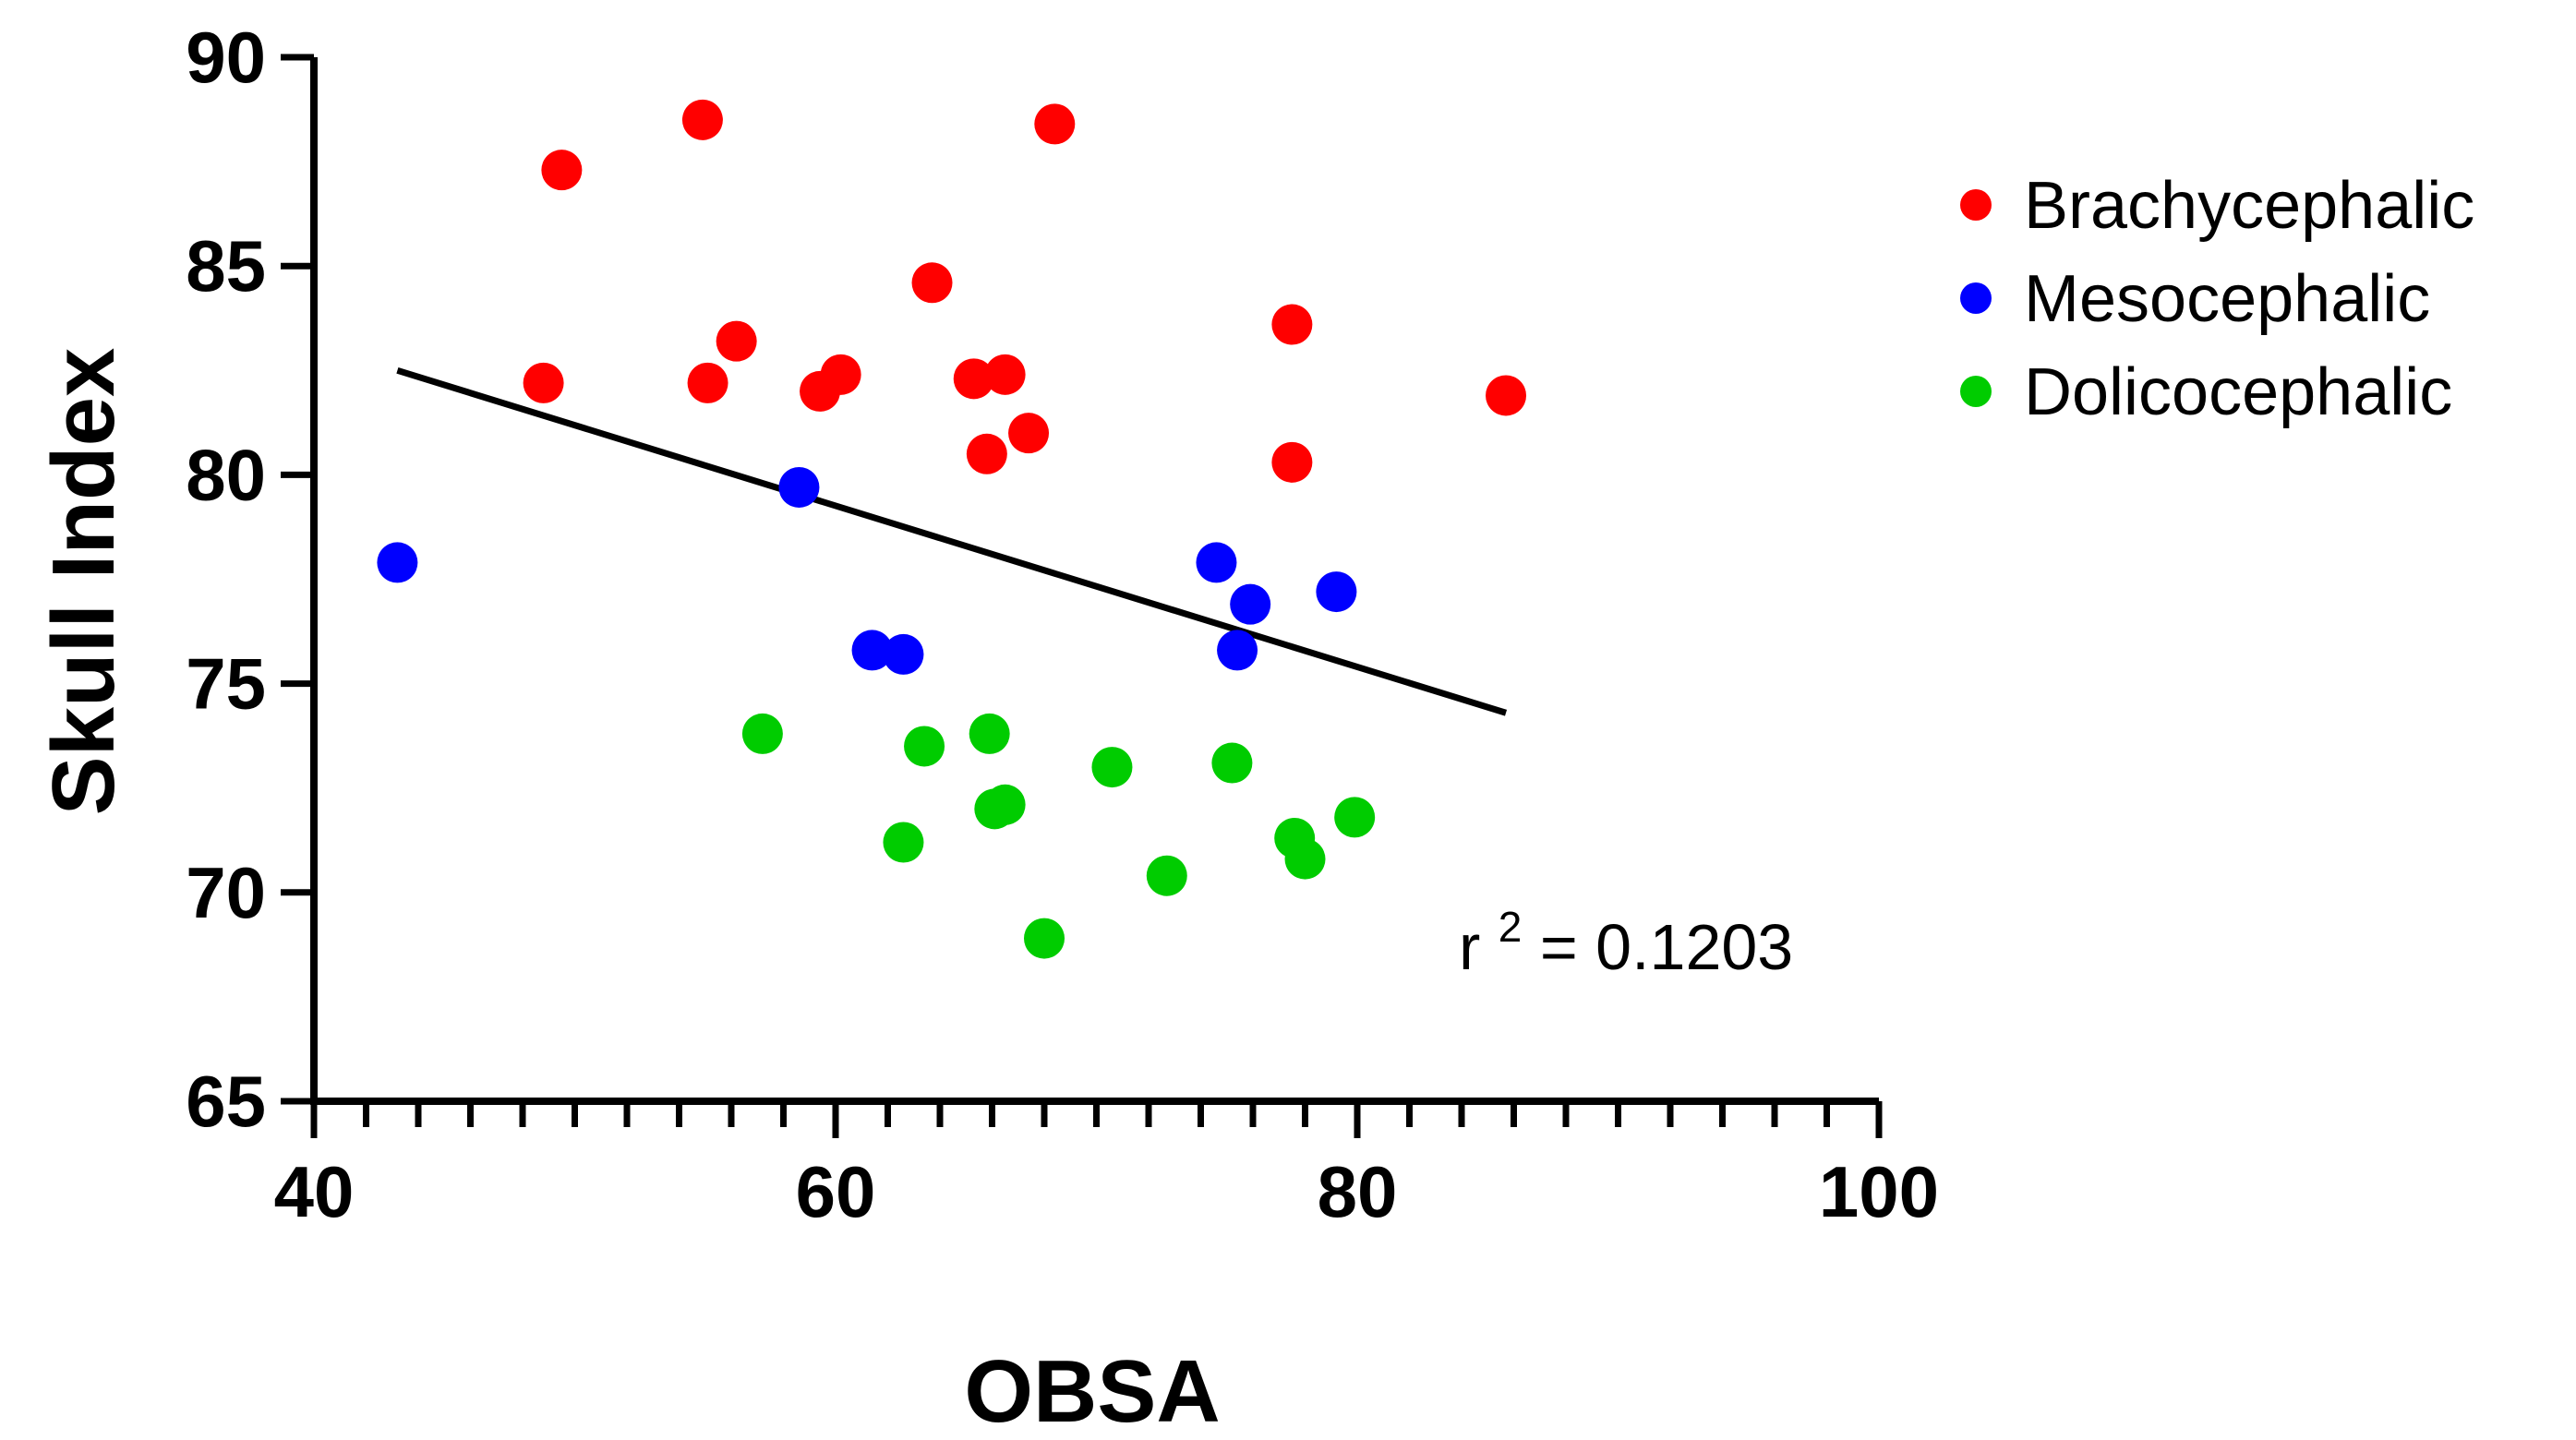  I want to click on y-ticks: 65 70 75 80 85 90, so click(250, 579).